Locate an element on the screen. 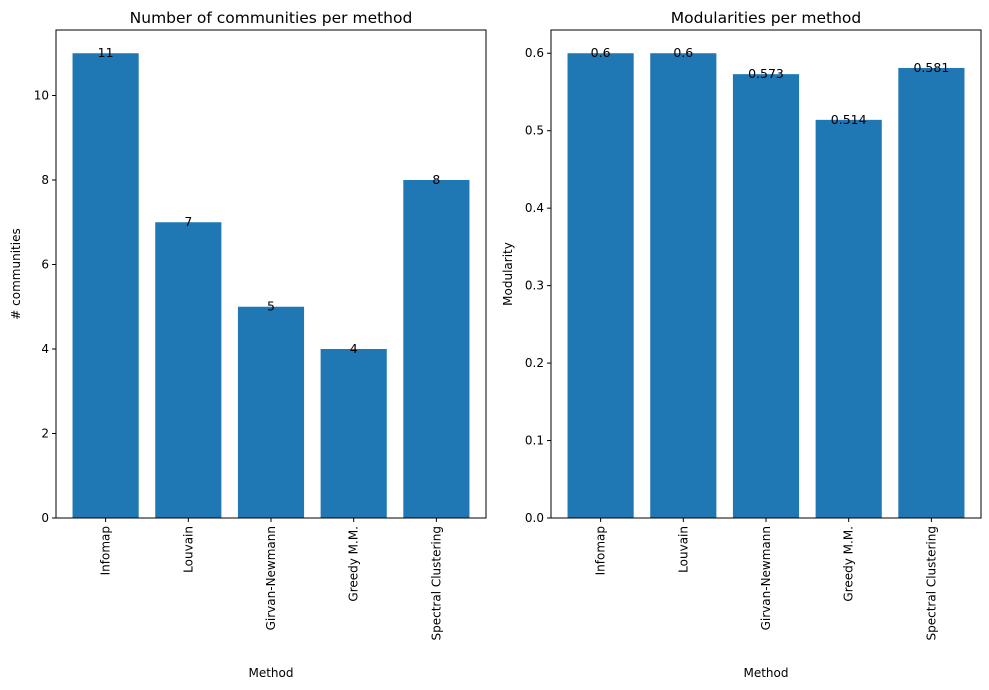  y-tick-label: 0 is located at coordinates (45, 518).